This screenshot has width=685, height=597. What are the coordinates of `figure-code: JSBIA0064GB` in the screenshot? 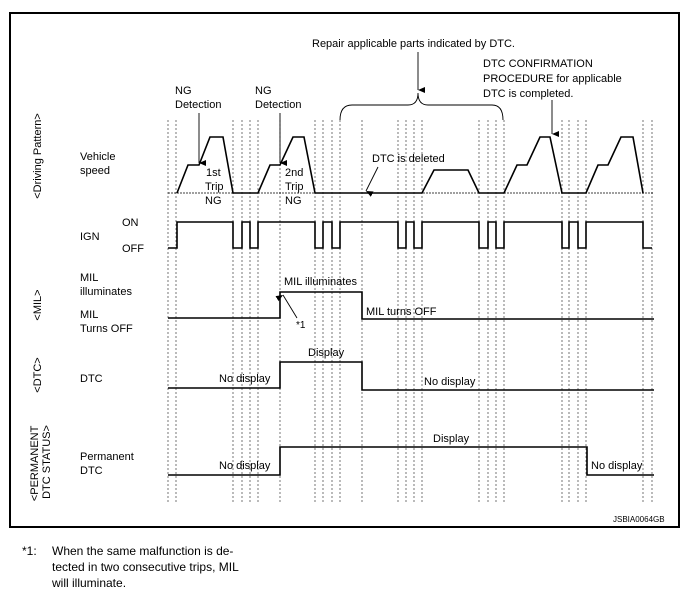 It's located at (639, 519).